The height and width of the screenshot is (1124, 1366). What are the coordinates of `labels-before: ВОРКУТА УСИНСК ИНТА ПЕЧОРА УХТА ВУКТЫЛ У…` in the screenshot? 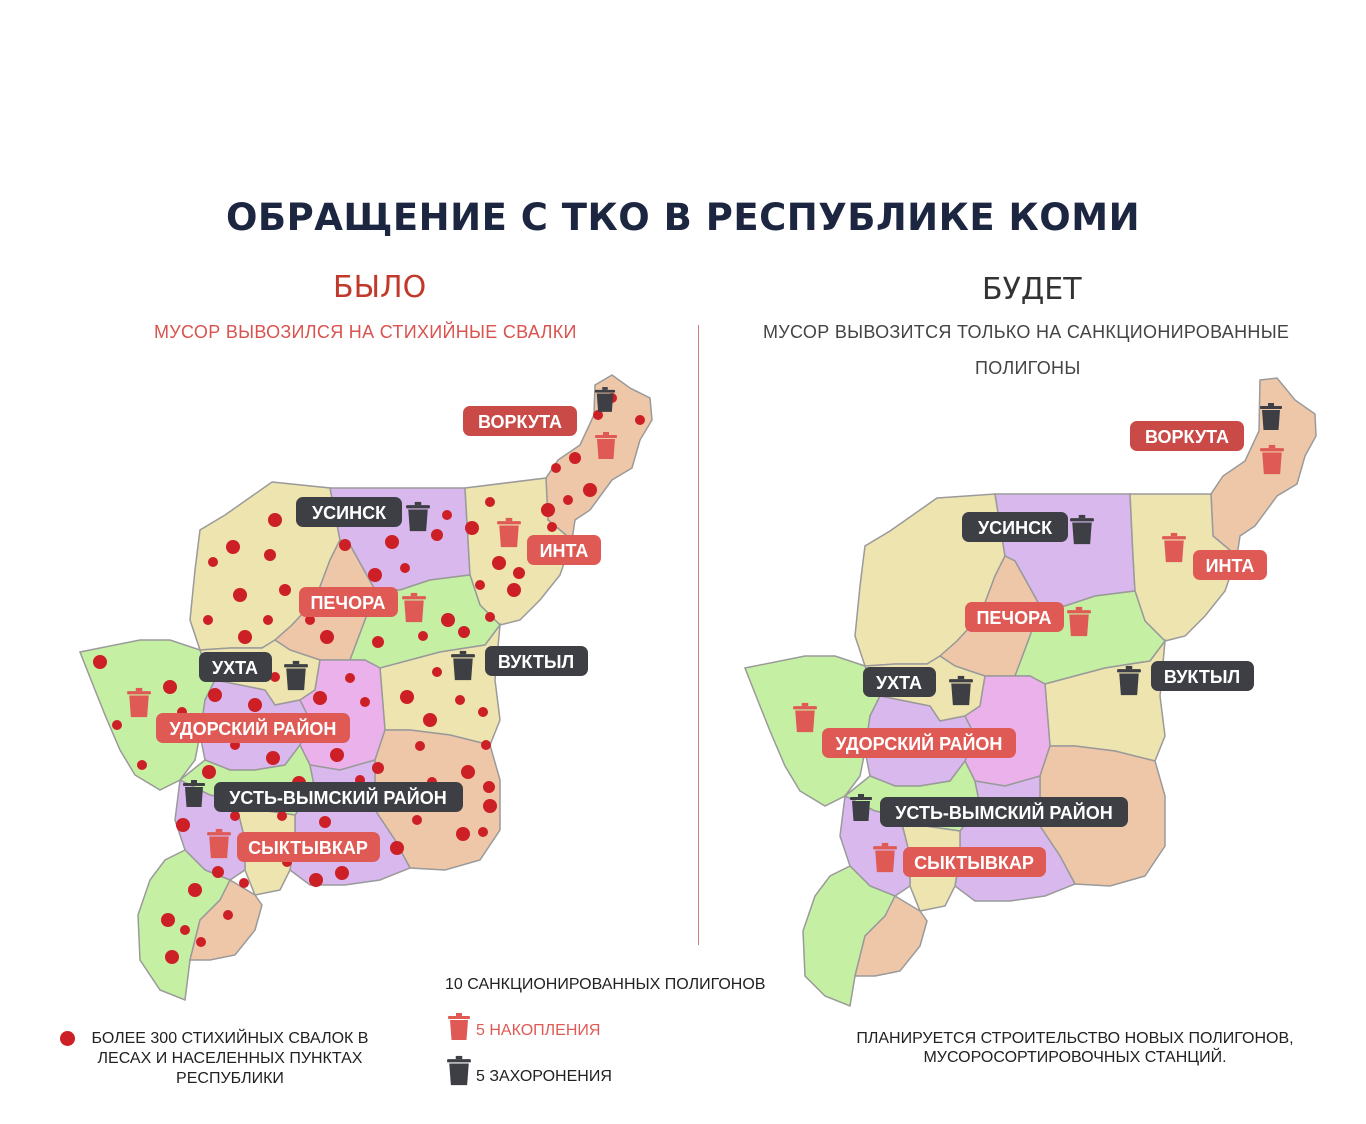 It's located at (378, 634).